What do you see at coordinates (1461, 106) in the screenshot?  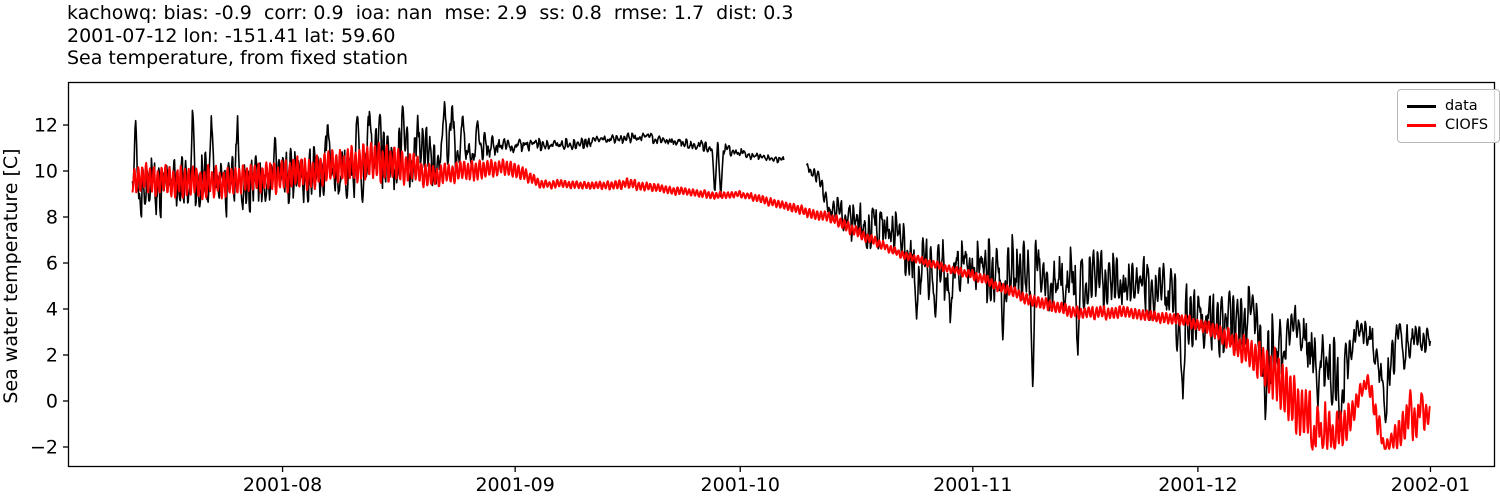 I see `legend-label-data: data` at bounding box center [1461, 106].